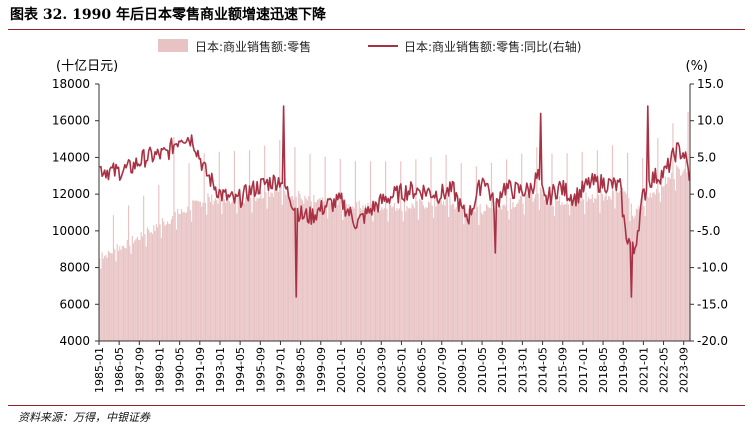 The image size is (753, 428). I want to click on x-tick-label-1986-05: 1986-05, so click(119, 370).